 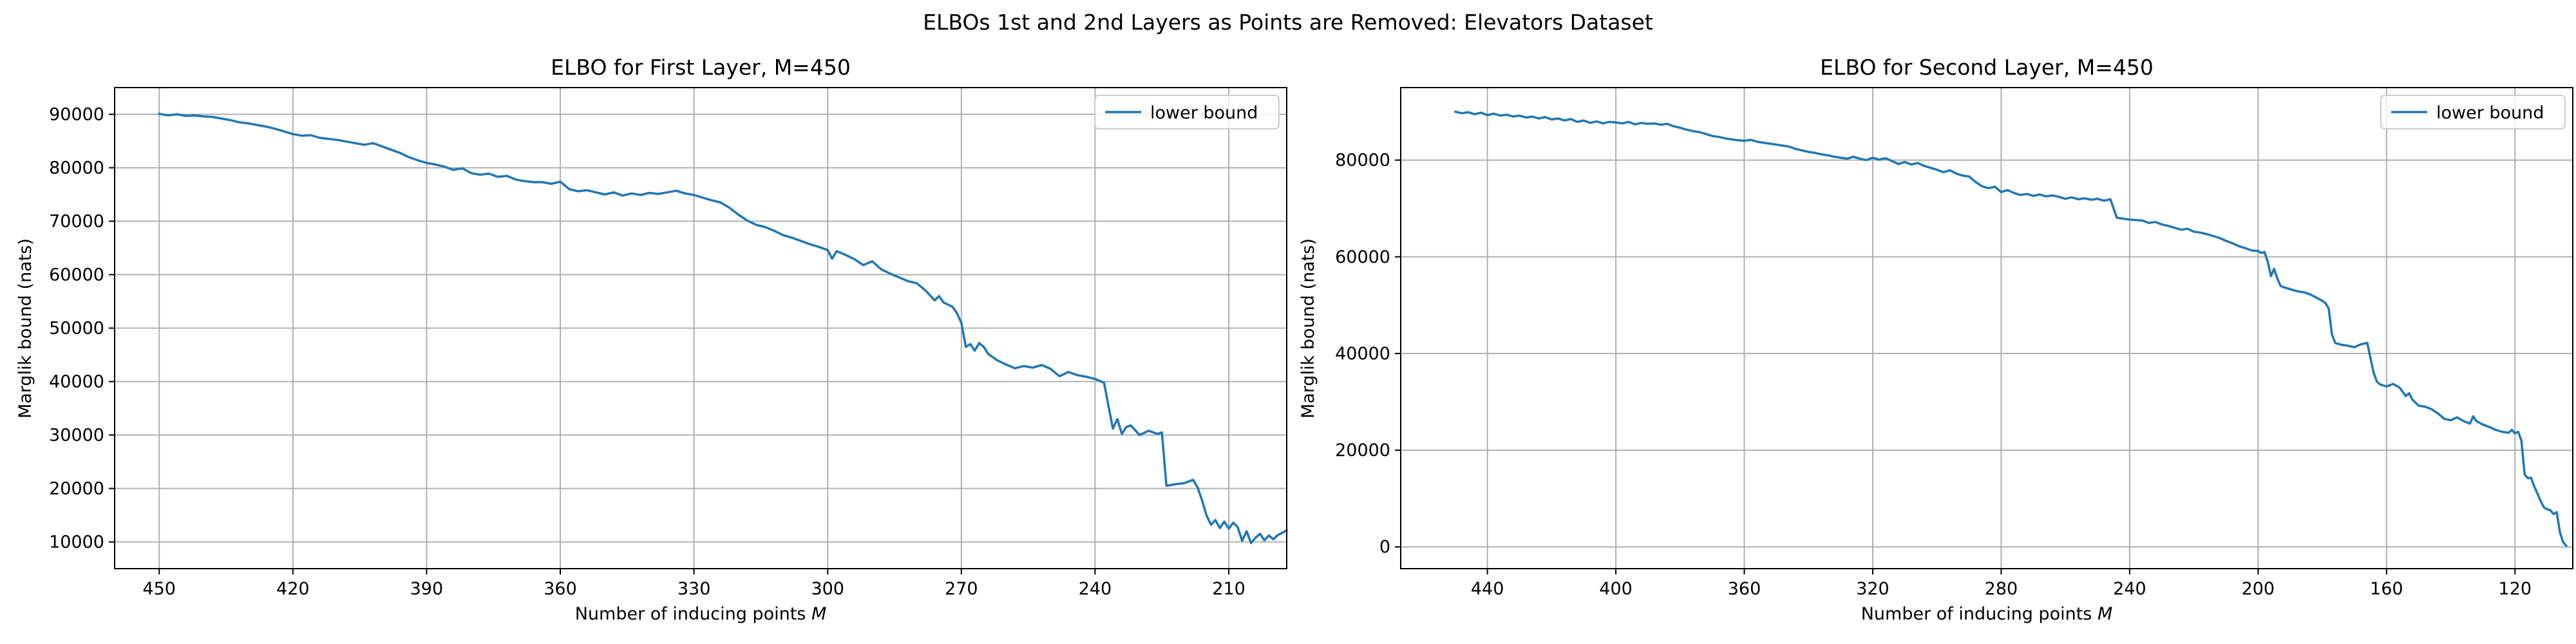 I want to click on left-x-ticks: 450 420 390 360 330 300 270 240 210, so click(x=693, y=584).